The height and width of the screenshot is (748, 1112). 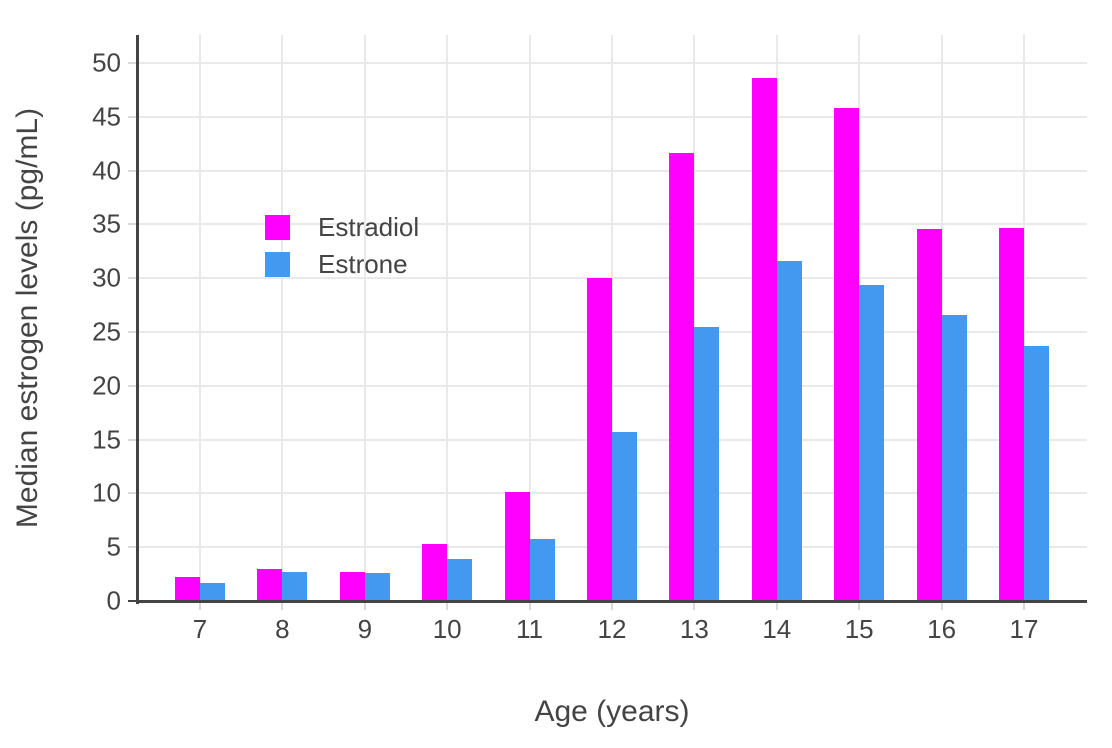 What do you see at coordinates (137, 319) in the screenshot?
I see `y-axis-line` at bounding box center [137, 319].